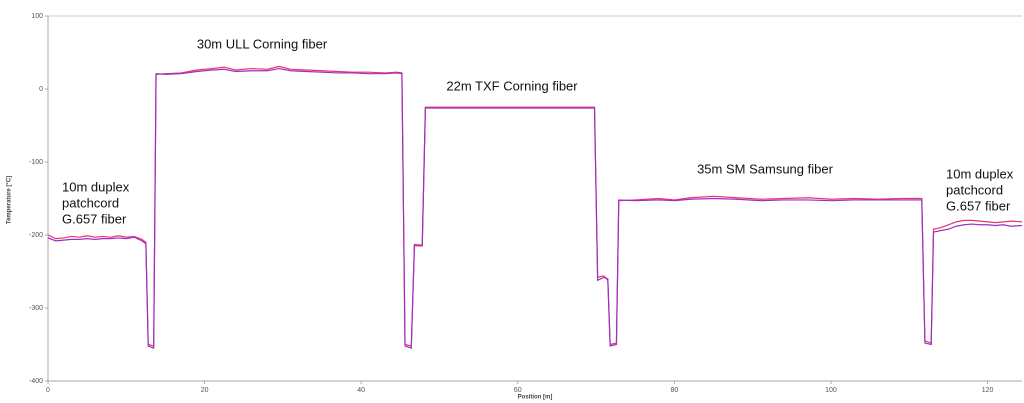 This screenshot has height=403, width=1024. What do you see at coordinates (674, 390) in the screenshot?
I see `x-tick-label: 80` at bounding box center [674, 390].